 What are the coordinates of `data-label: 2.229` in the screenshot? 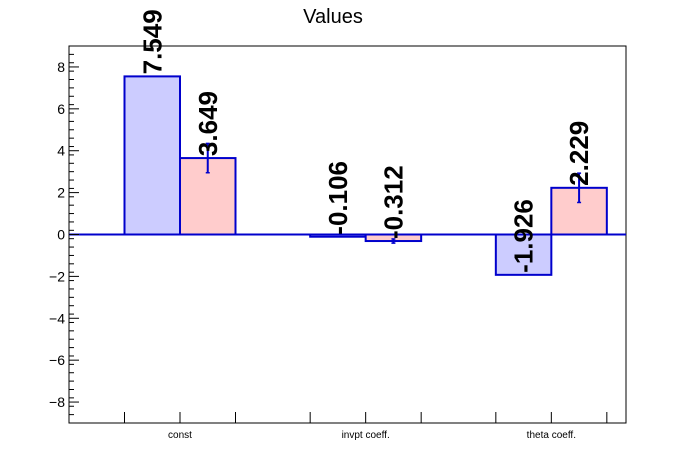 It's located at (579, 153).